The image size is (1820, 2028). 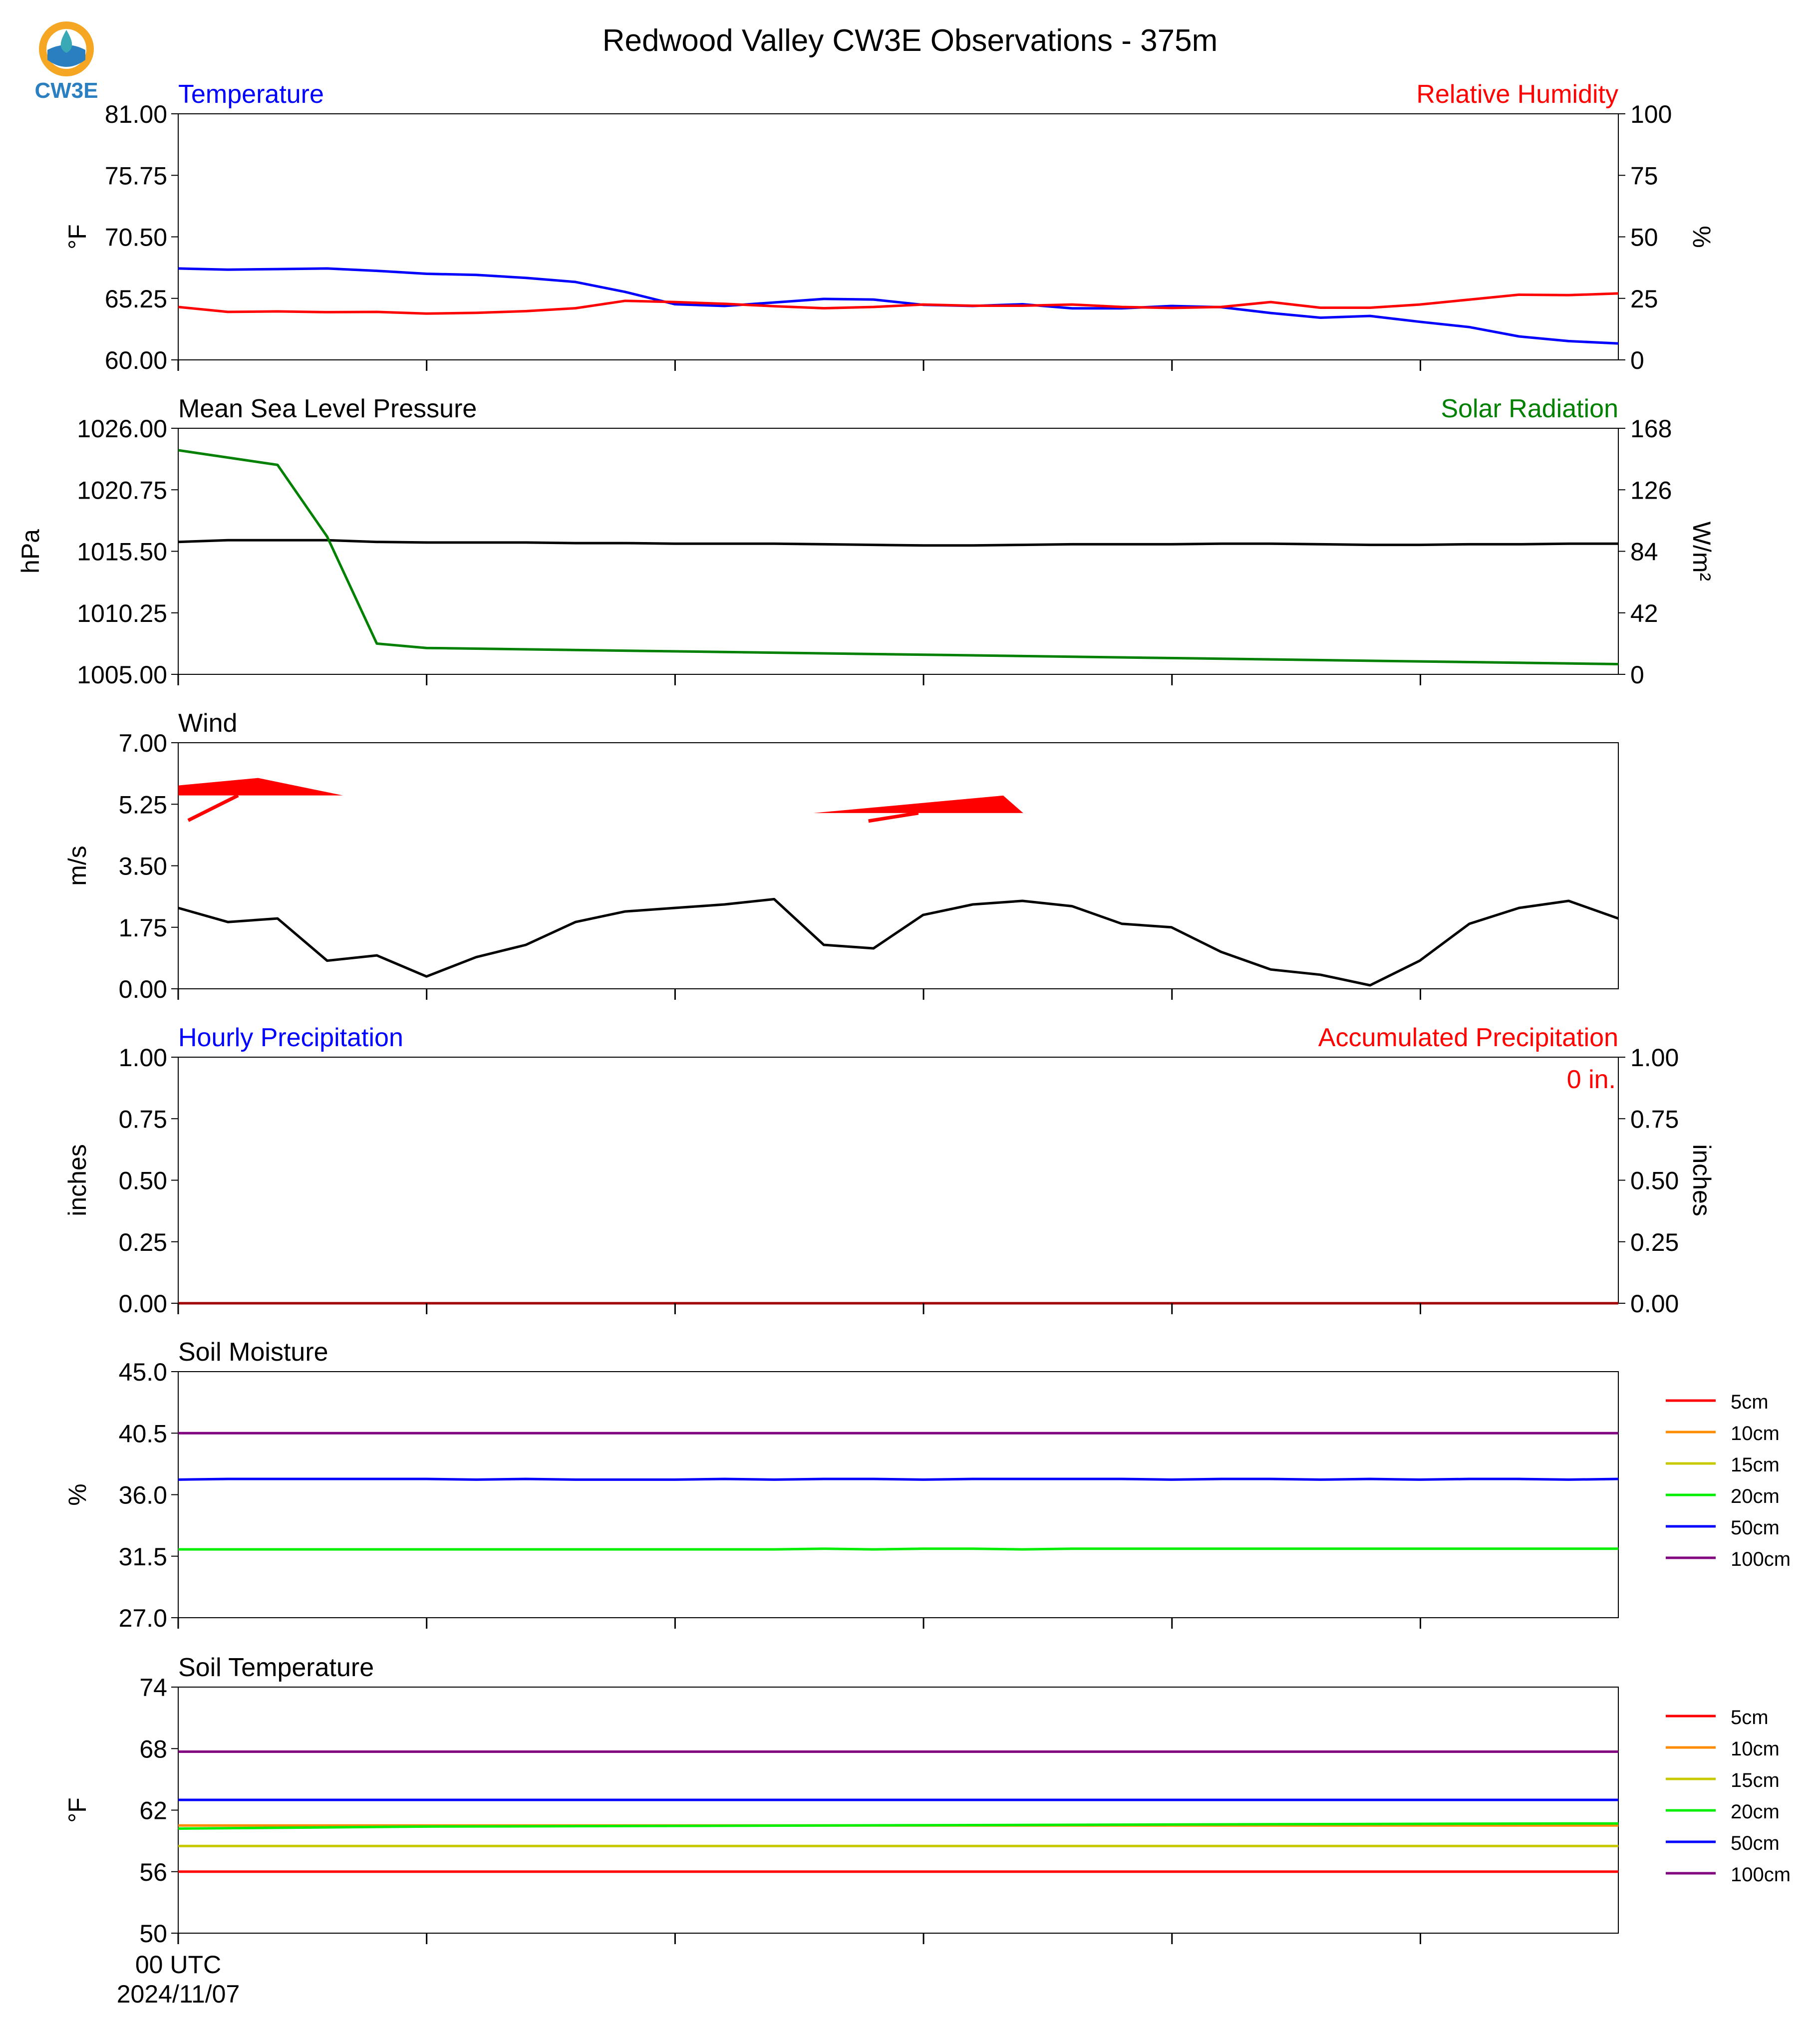 What do you see at coordinates (1529, 408) in the screenshot?
I see `panel-title-right: Solar Radiation` at bounding box center [1529, 408].